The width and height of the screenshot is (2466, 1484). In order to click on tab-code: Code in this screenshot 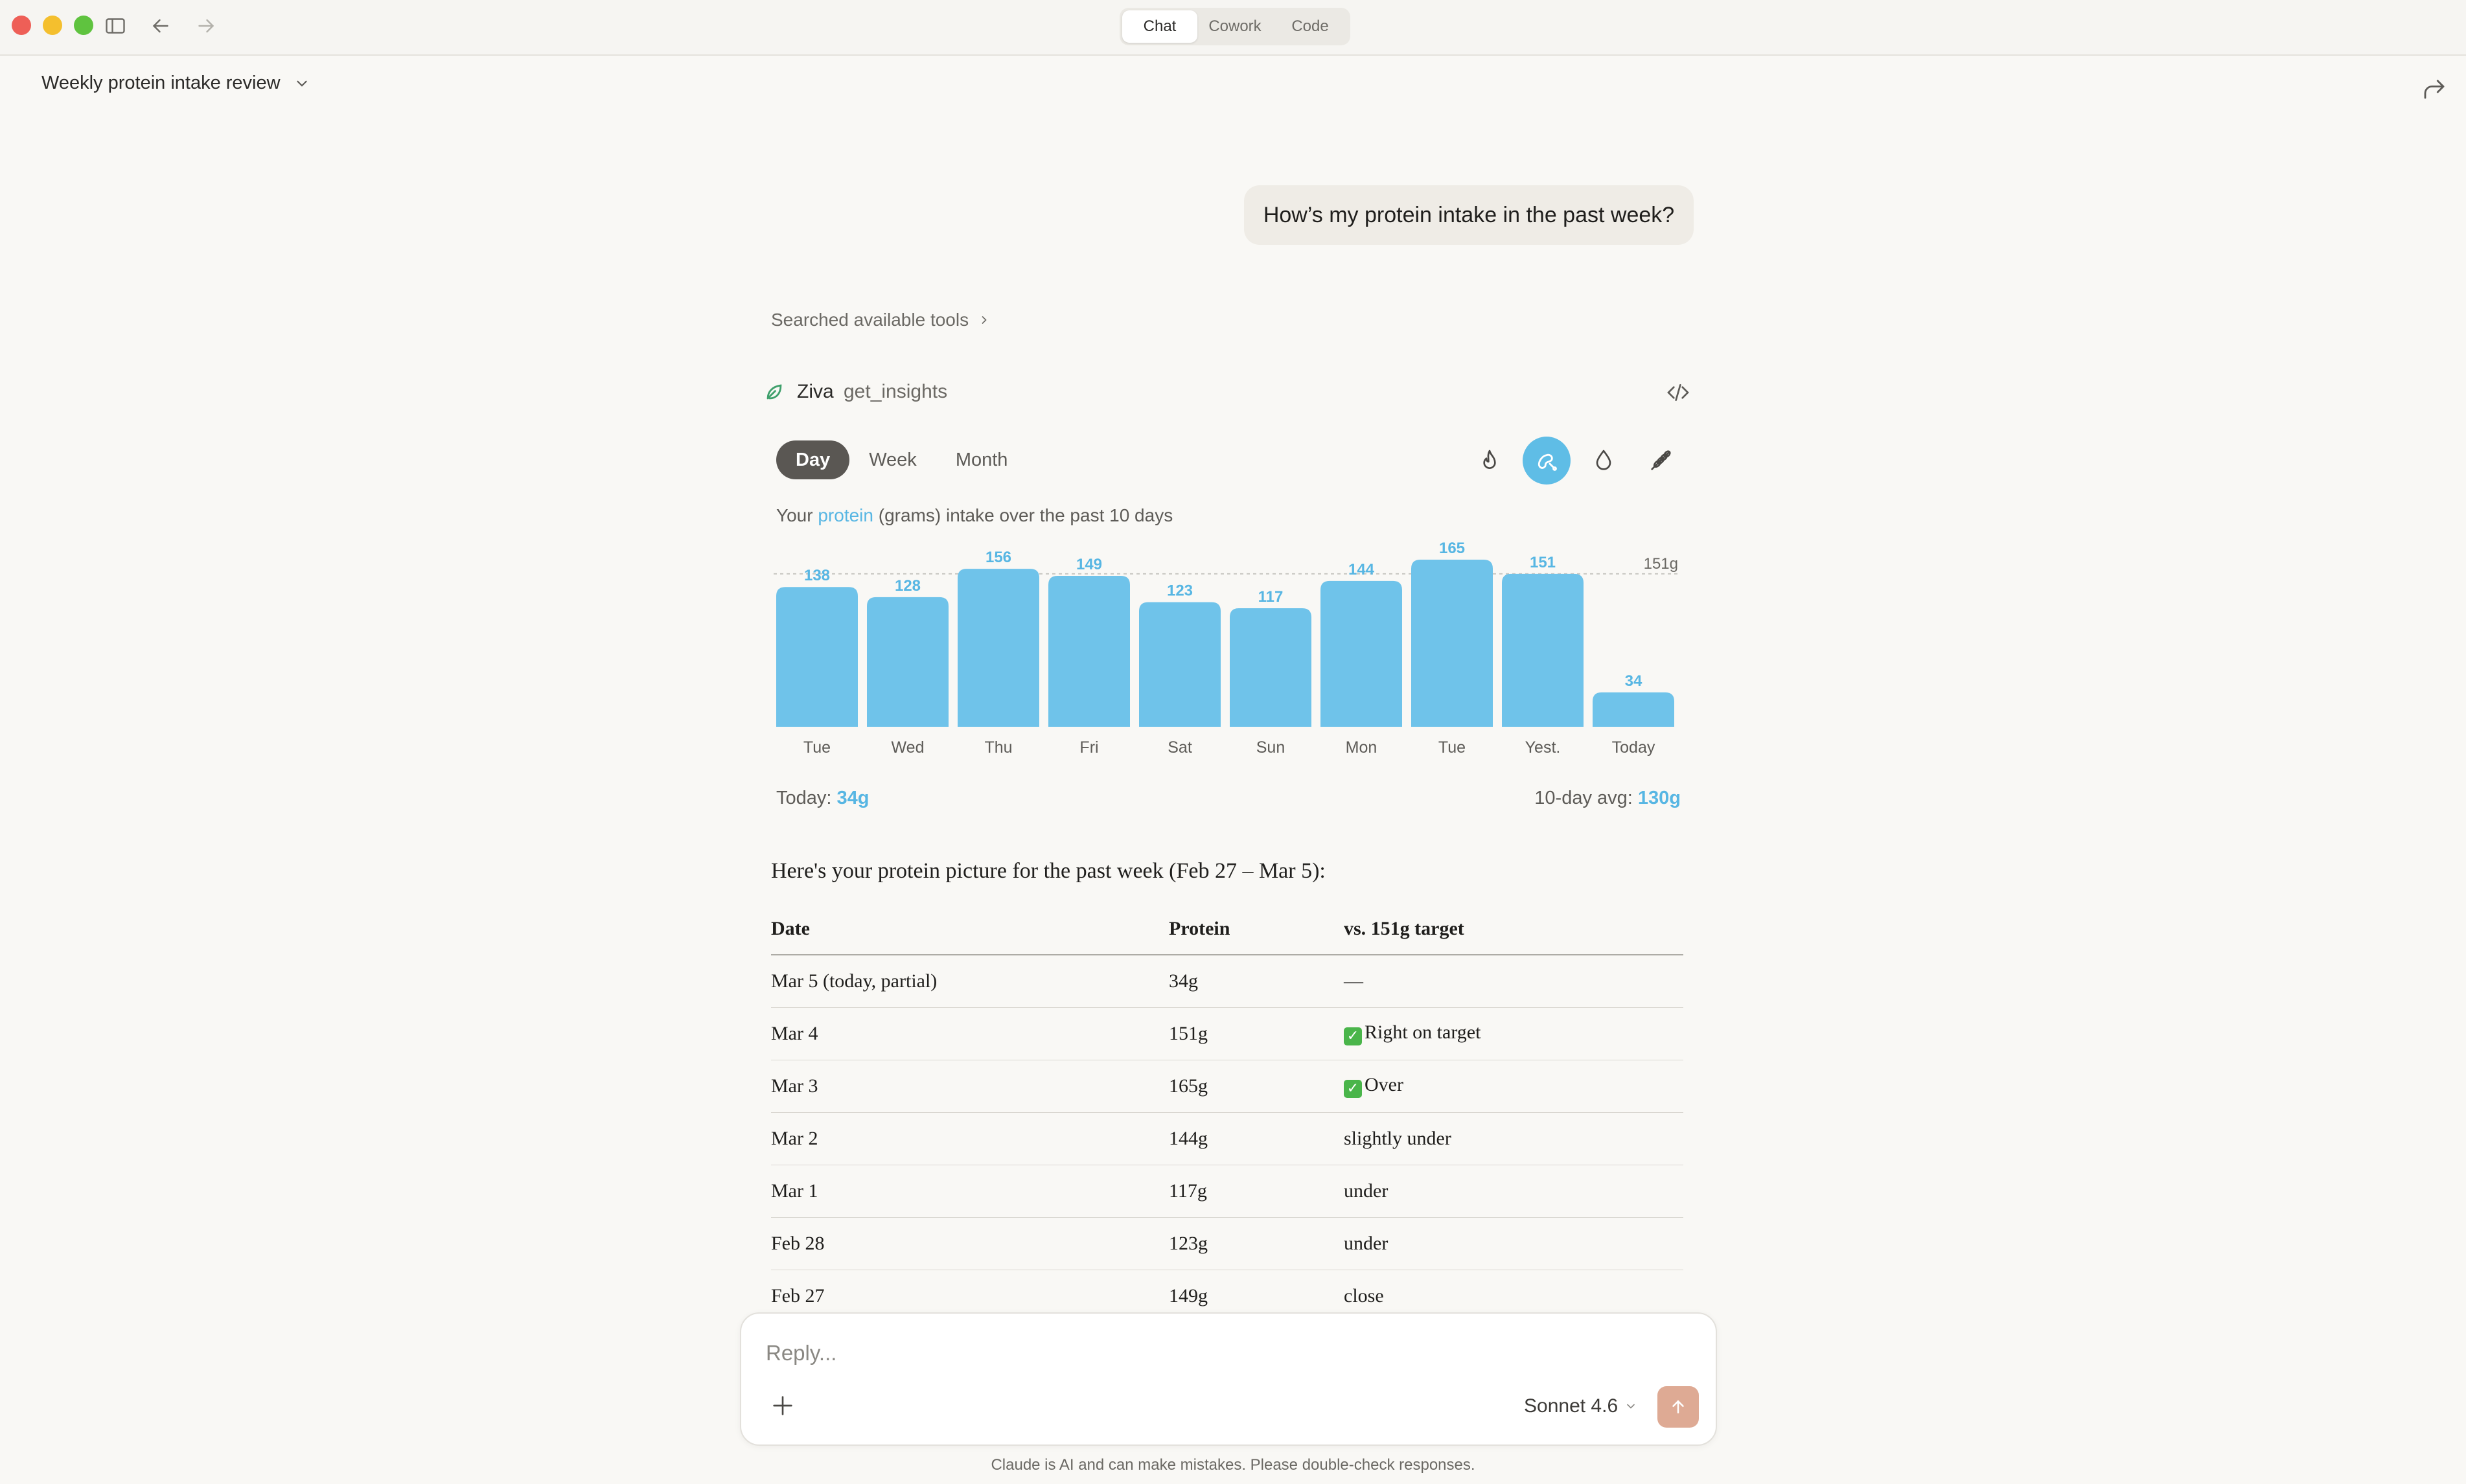, I will do `click(1310, 26)`.